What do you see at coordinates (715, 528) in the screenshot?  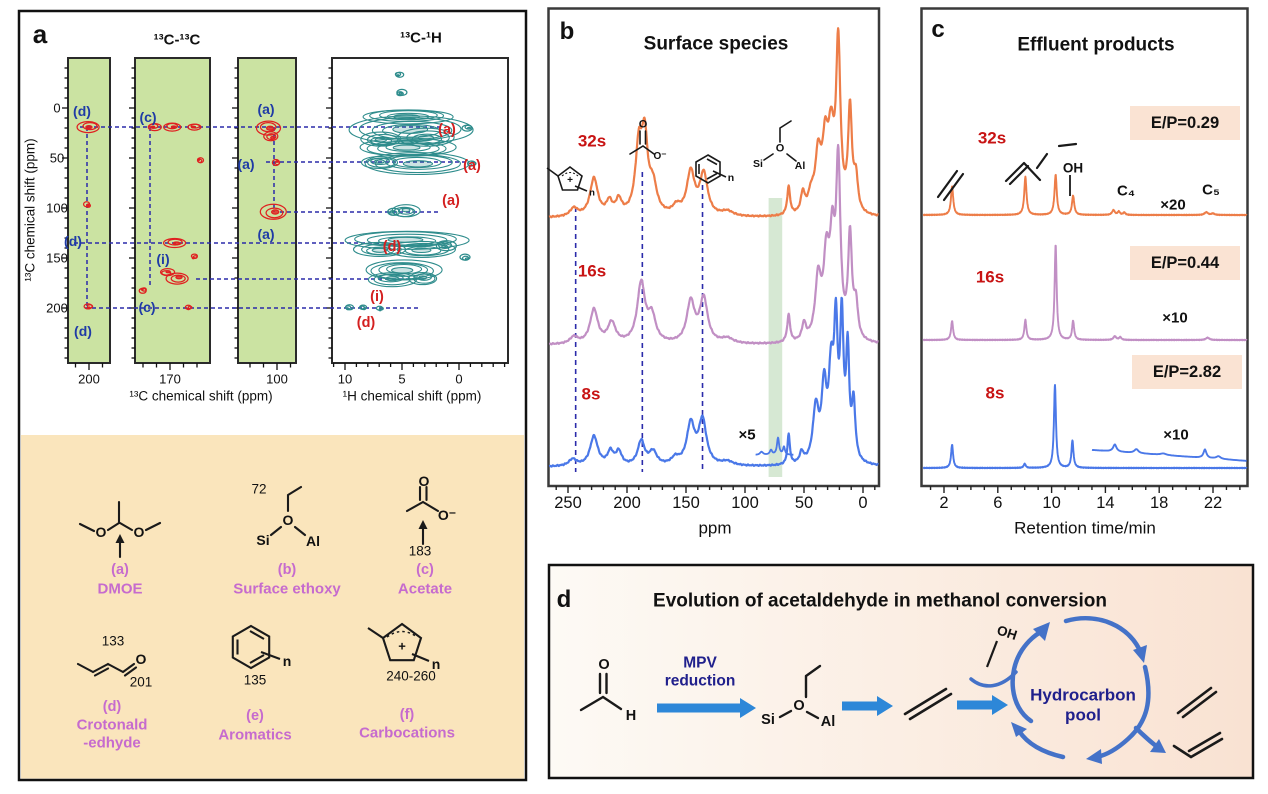 I see `panel-b-x-axis-label: ppm` at bounding box center [715, 528].